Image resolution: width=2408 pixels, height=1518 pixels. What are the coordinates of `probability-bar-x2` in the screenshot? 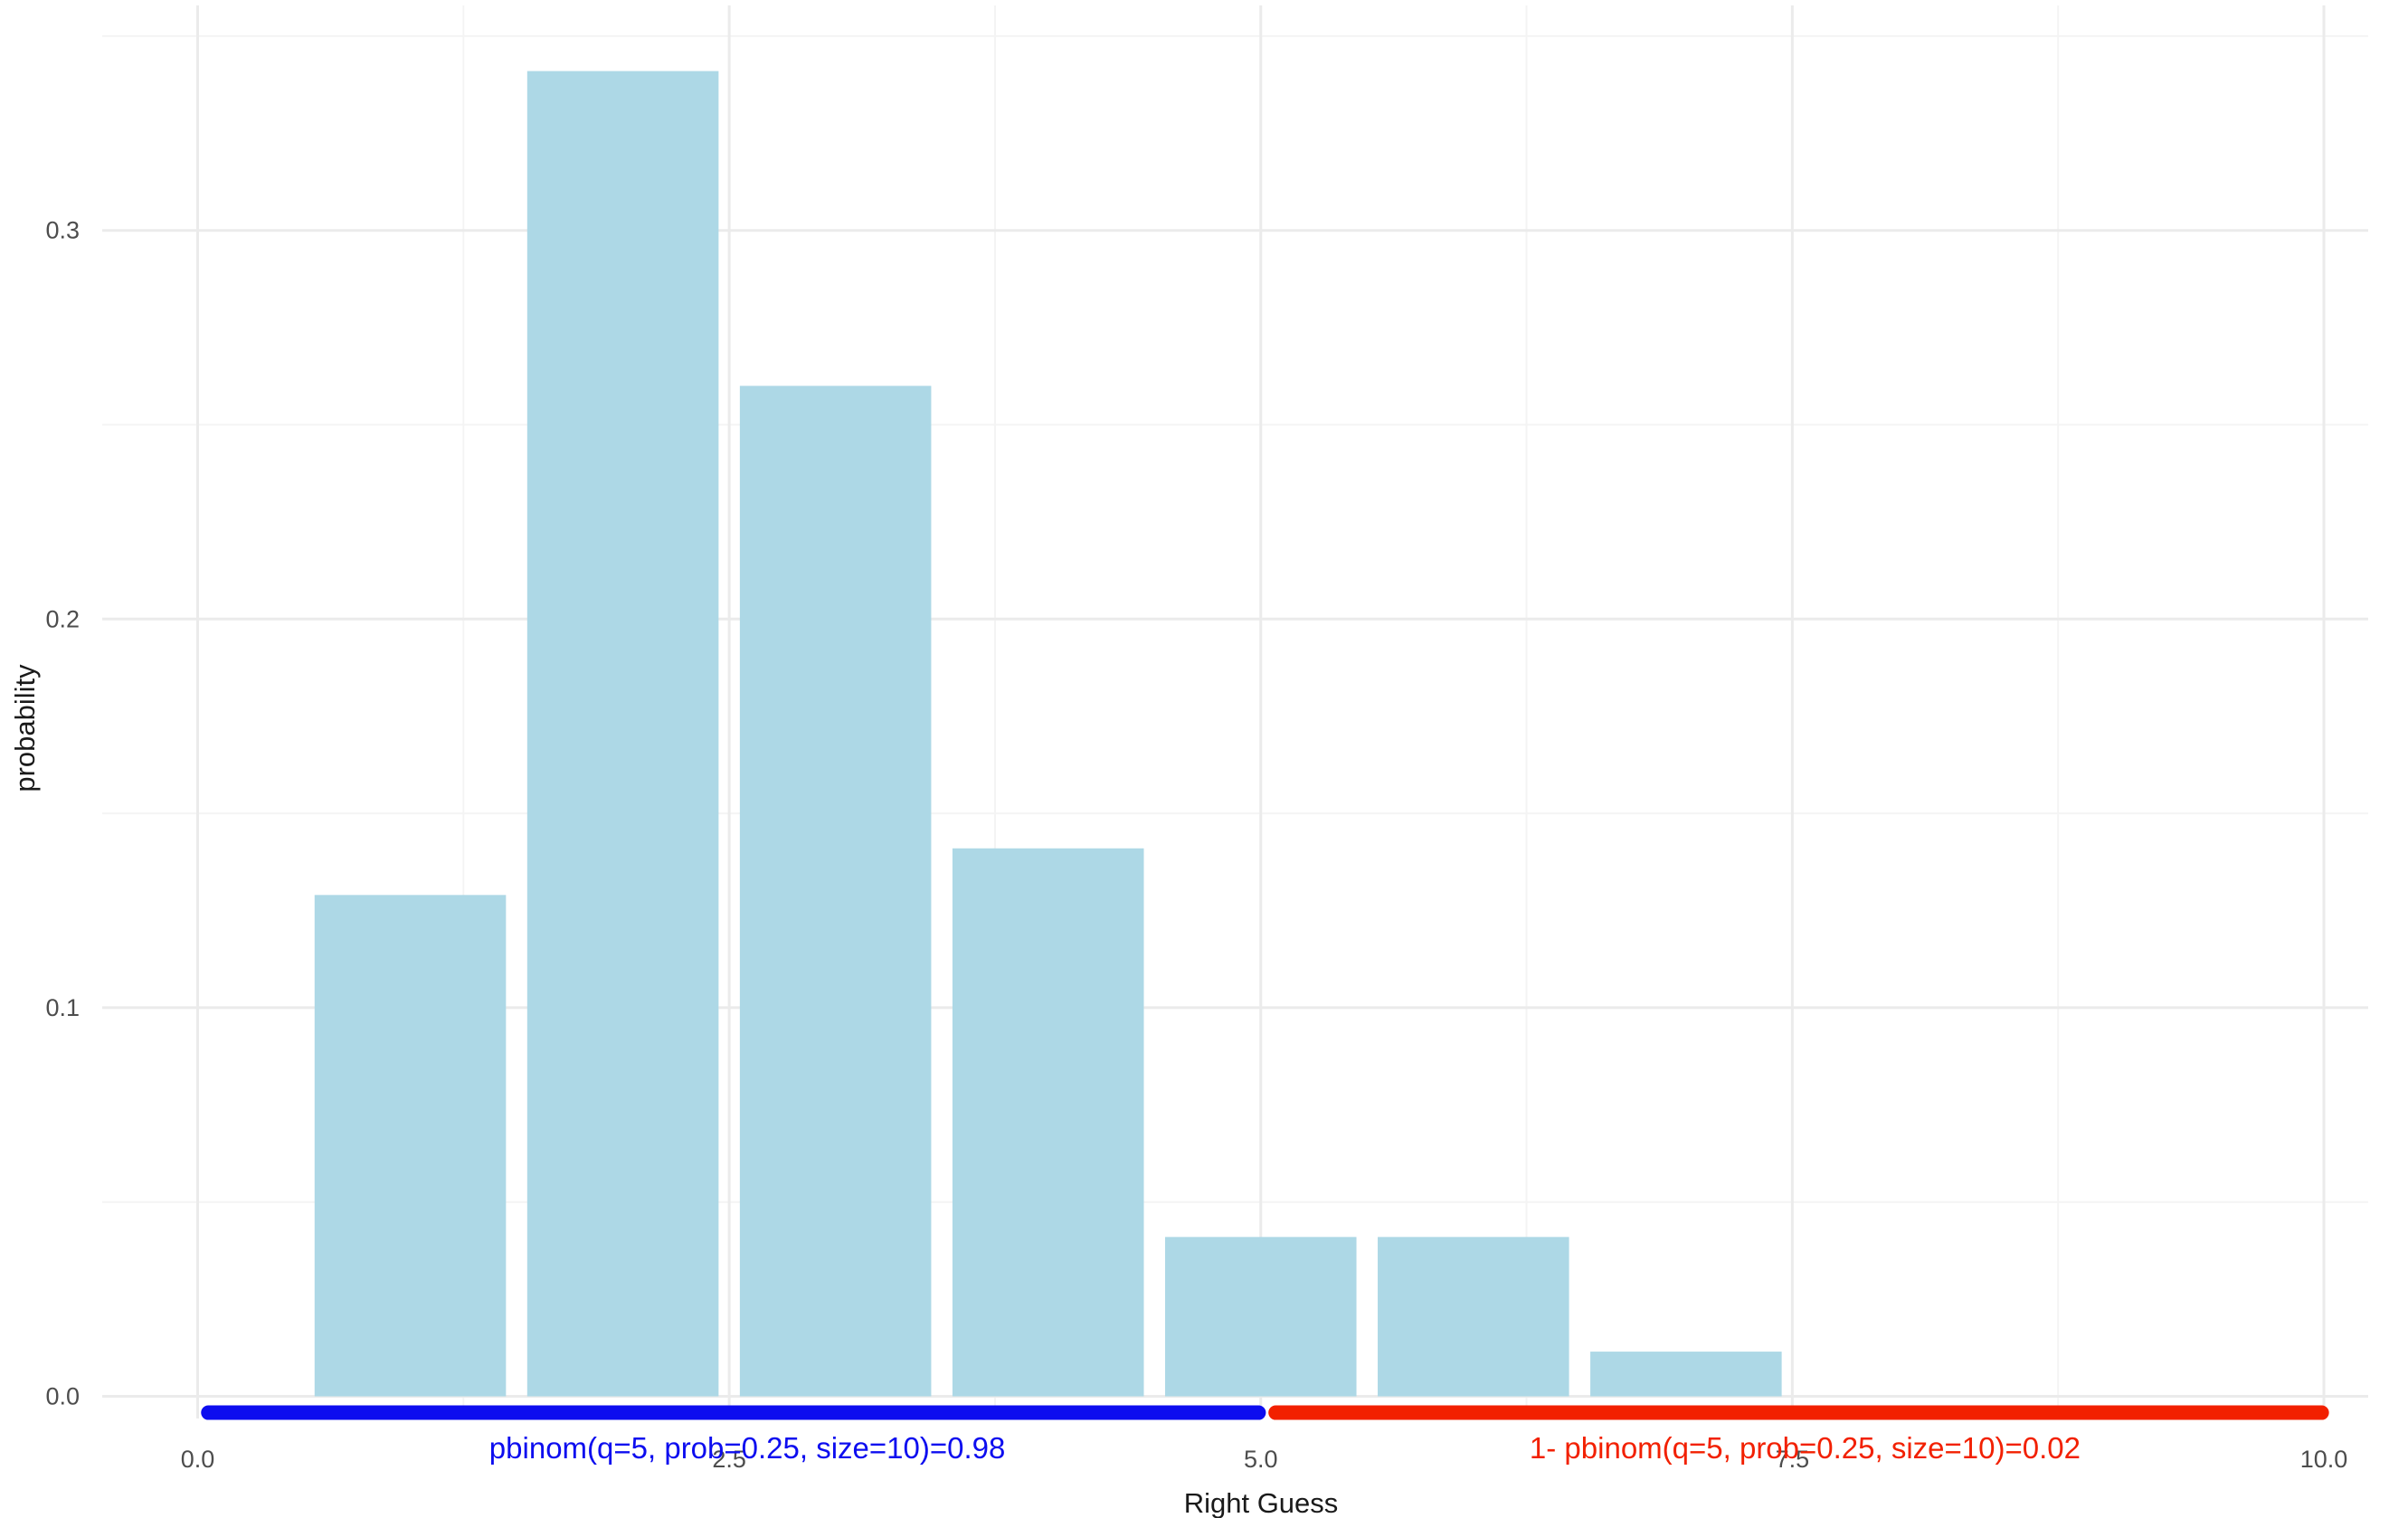 It's located at (622, 734).